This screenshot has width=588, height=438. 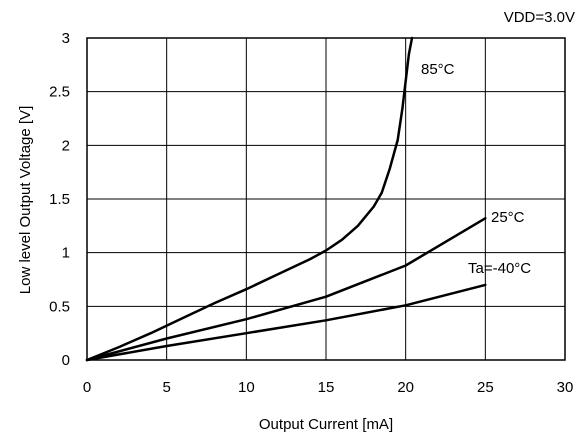 What do you see at coordinates (499, 268) in the screenshot?
I see `series-label-minus40c: Ta=-40°C` at bounding box center [499, 268].